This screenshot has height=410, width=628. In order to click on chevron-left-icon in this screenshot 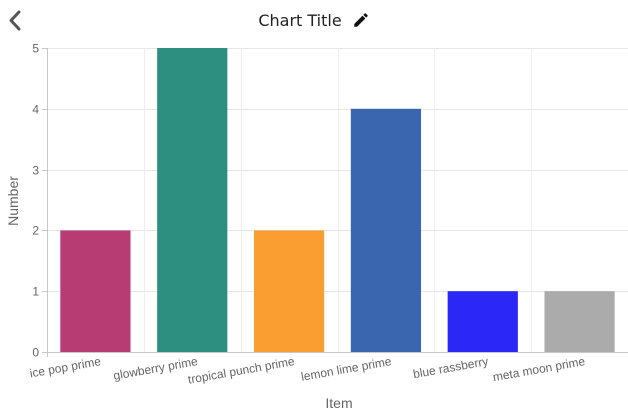, I will do `click(15, 20)`.